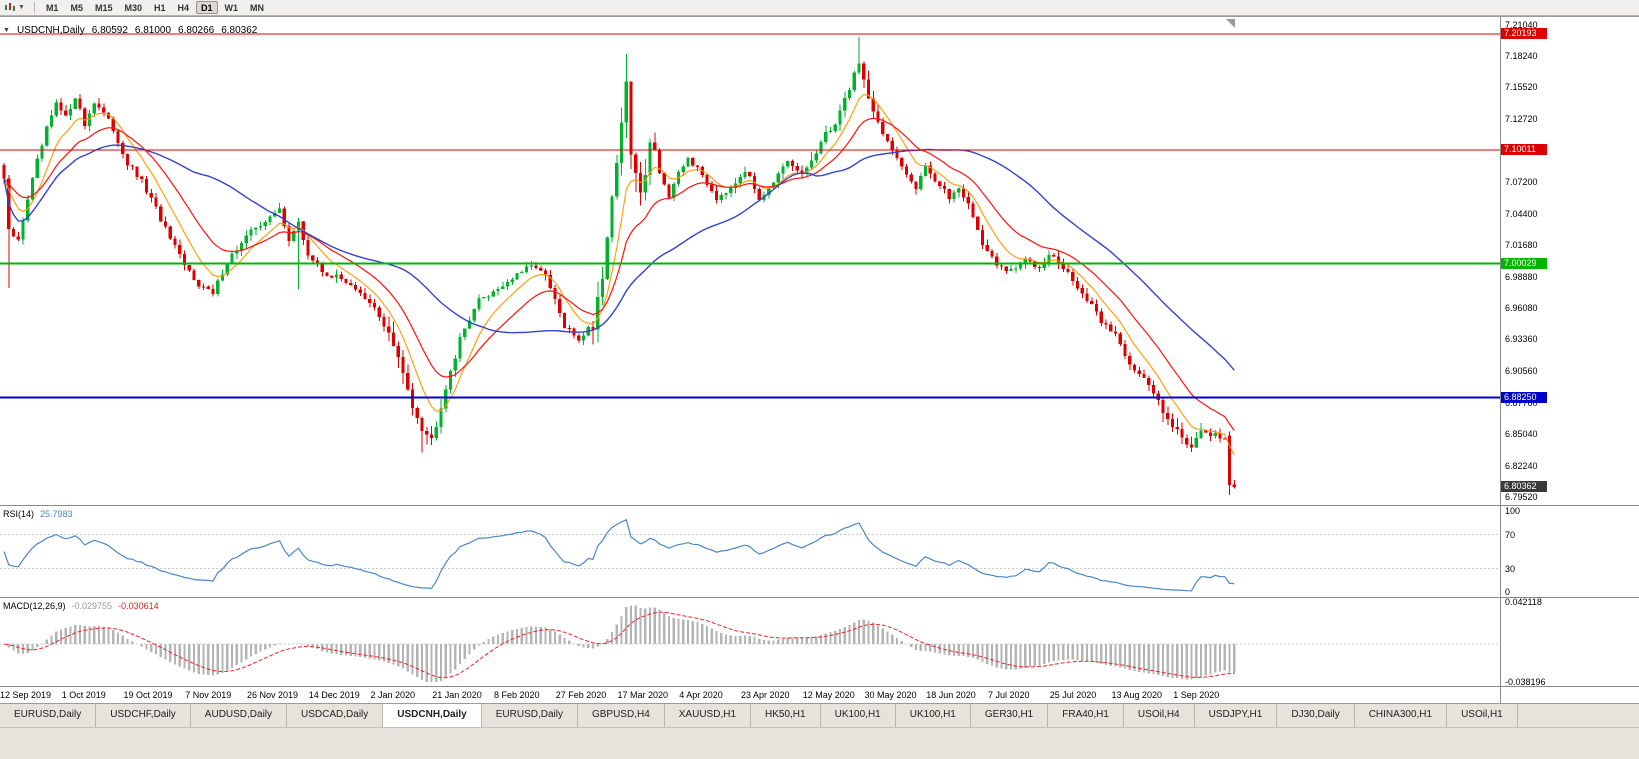 The width and height of the screenshot is (1639, 759). Describe the element at coordinates (196, 30) in the screenshot. I see `ohlc-low: 6.80266` at that location.